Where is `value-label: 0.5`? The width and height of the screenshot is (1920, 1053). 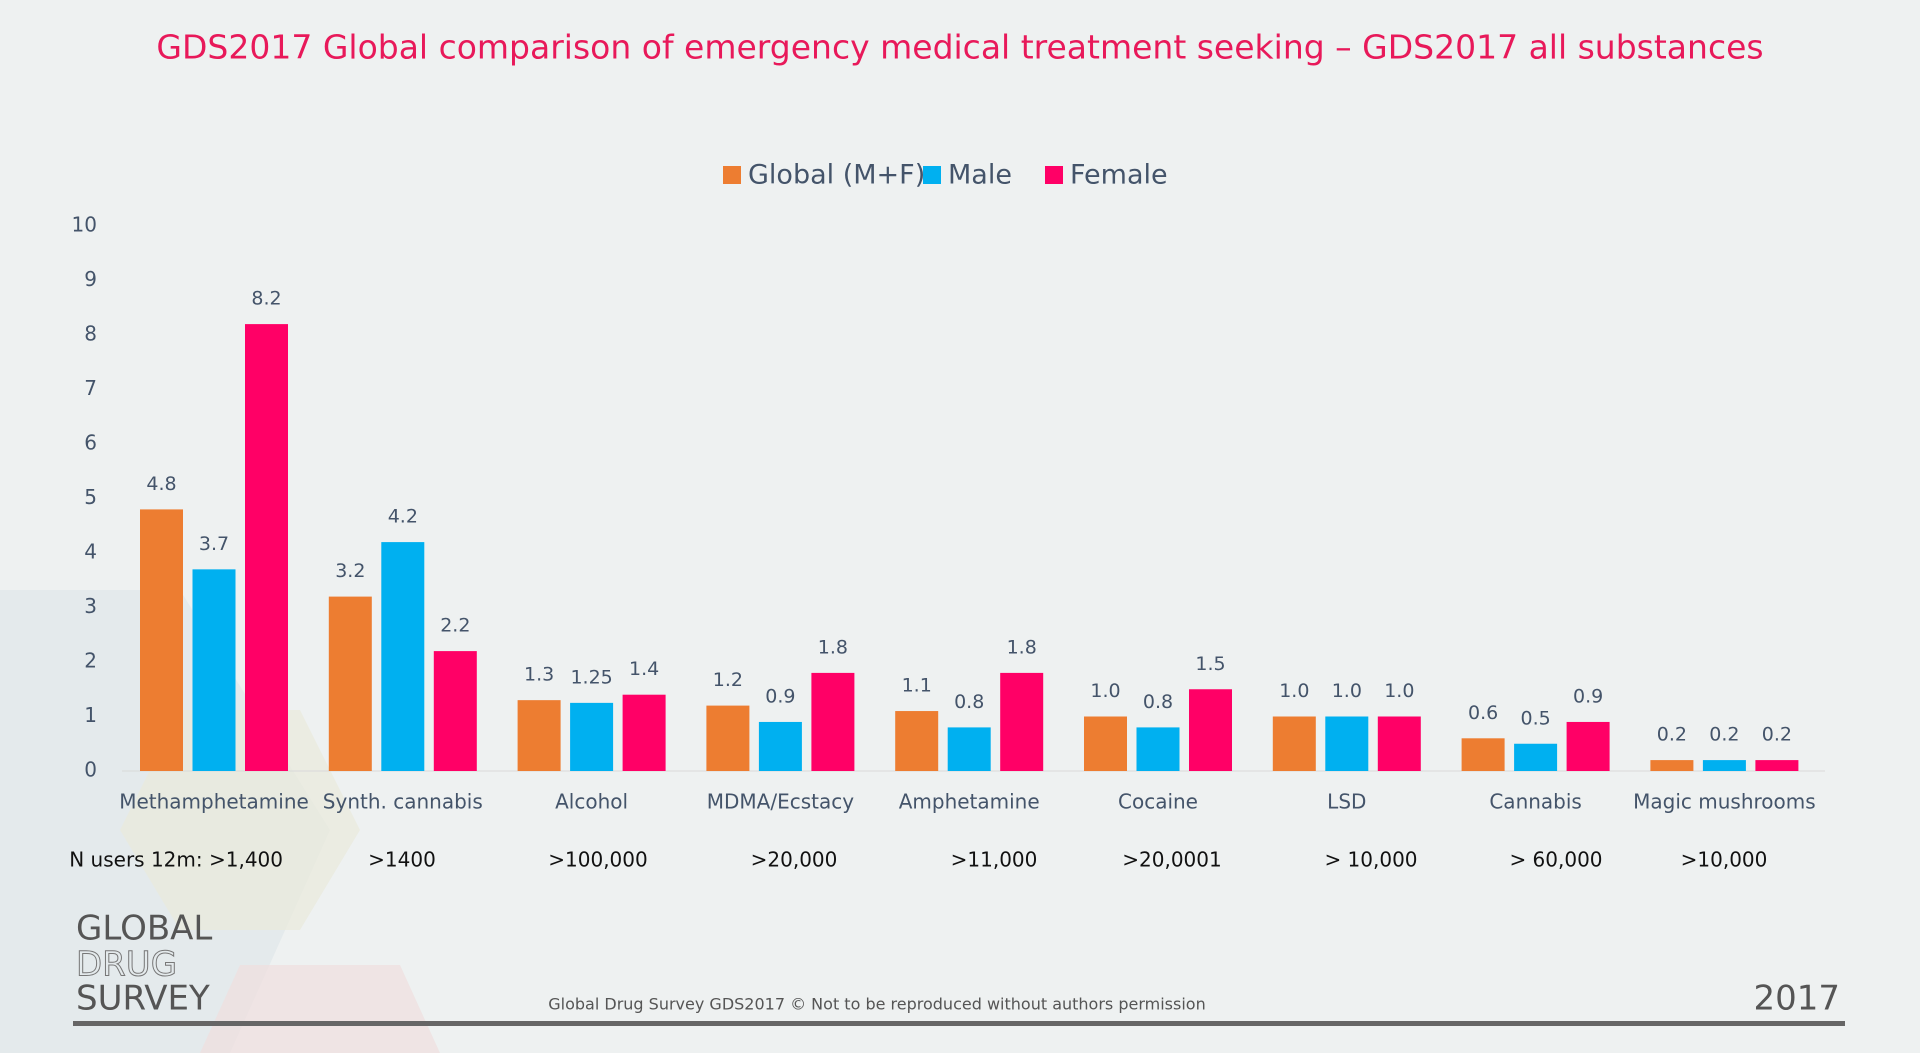
value-label: 0.5 is located at coordinates (1535, 718).